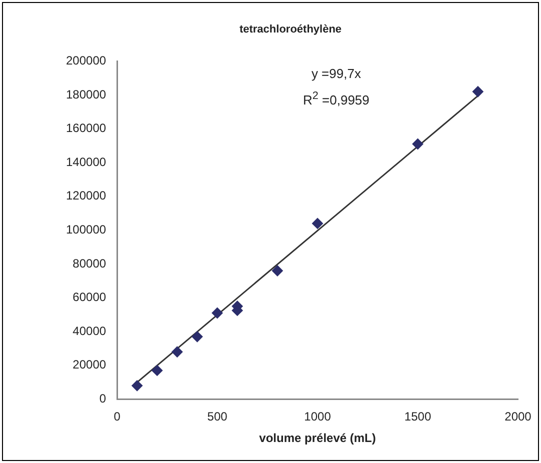 The image size is (541, 463). Describe the element at coordinates (336, 99) in the screenshot. I see `annotation: R$^{2}$ =0,9959` at that location.